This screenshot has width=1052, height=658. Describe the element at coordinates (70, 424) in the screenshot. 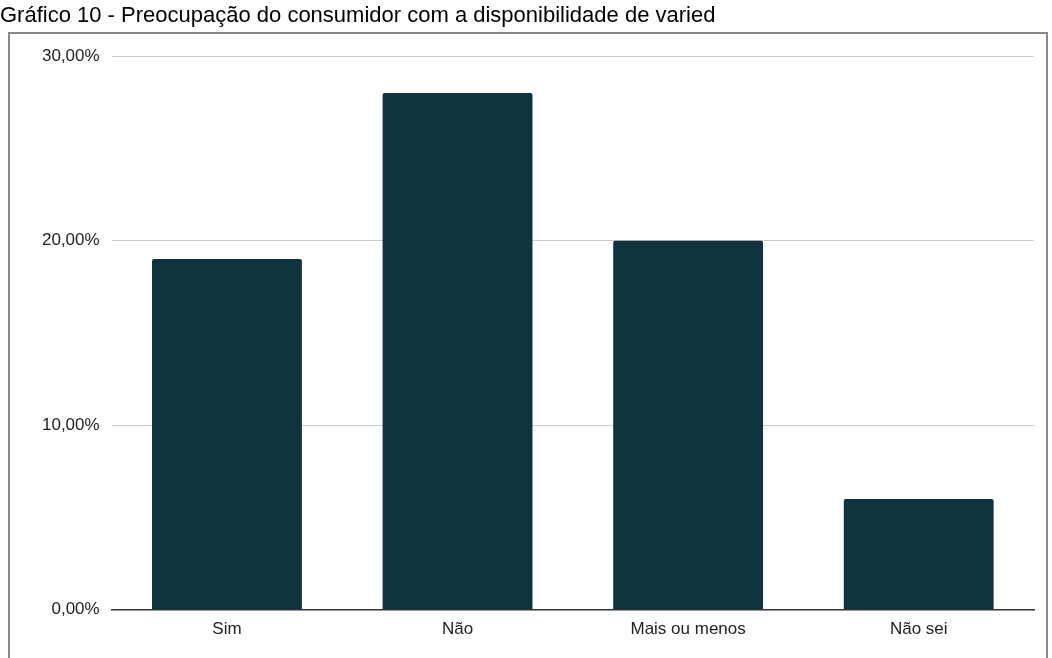

I see `y-tick-label: 10,00%` at that location.